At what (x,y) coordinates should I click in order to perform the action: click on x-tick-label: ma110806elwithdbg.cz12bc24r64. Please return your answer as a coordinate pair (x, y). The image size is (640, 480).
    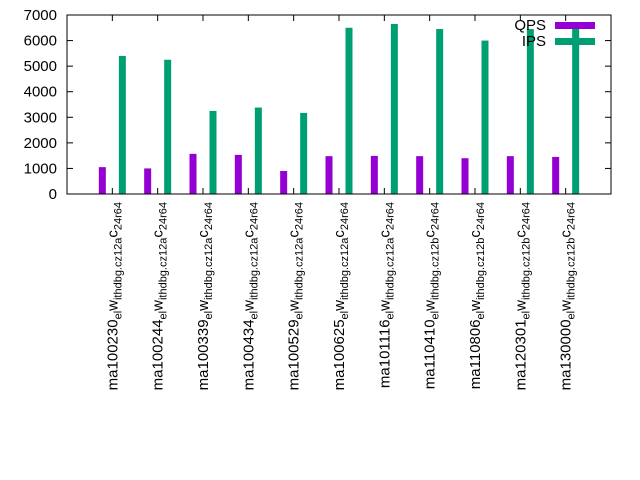
    Looking at the image, I should click on (477, 295).